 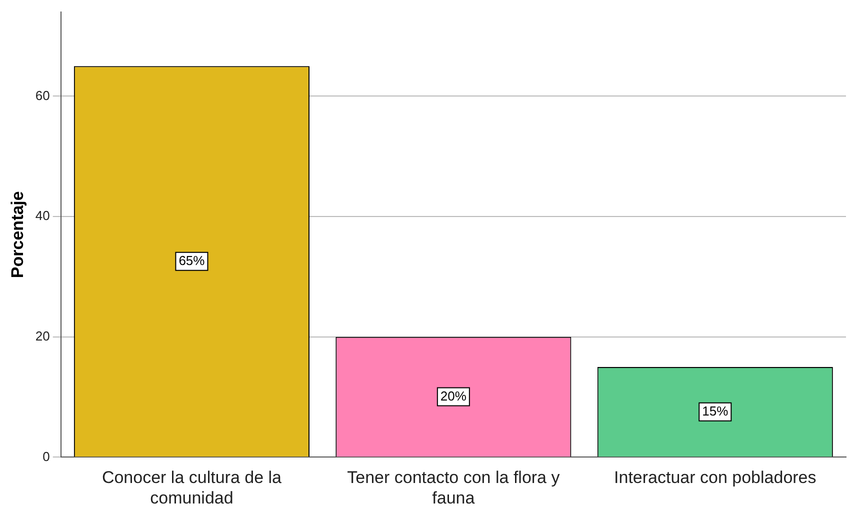 I want to click on y-axis-title: Porcentaje, so click(x=17, y=234).